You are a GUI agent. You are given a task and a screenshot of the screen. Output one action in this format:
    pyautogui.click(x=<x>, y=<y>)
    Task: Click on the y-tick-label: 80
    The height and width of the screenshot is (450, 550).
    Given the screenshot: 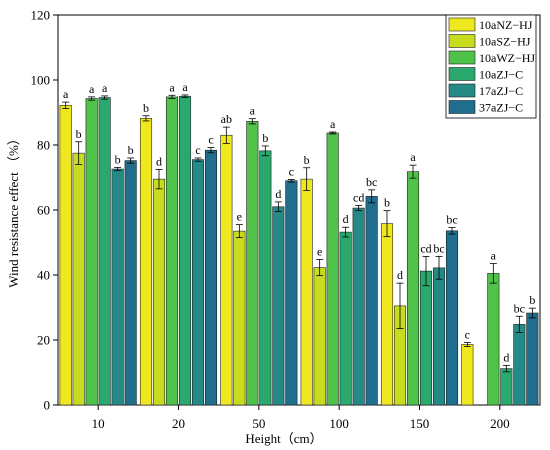 What is the action you would take?
    pyautogui.click(x=43, y=145)
    